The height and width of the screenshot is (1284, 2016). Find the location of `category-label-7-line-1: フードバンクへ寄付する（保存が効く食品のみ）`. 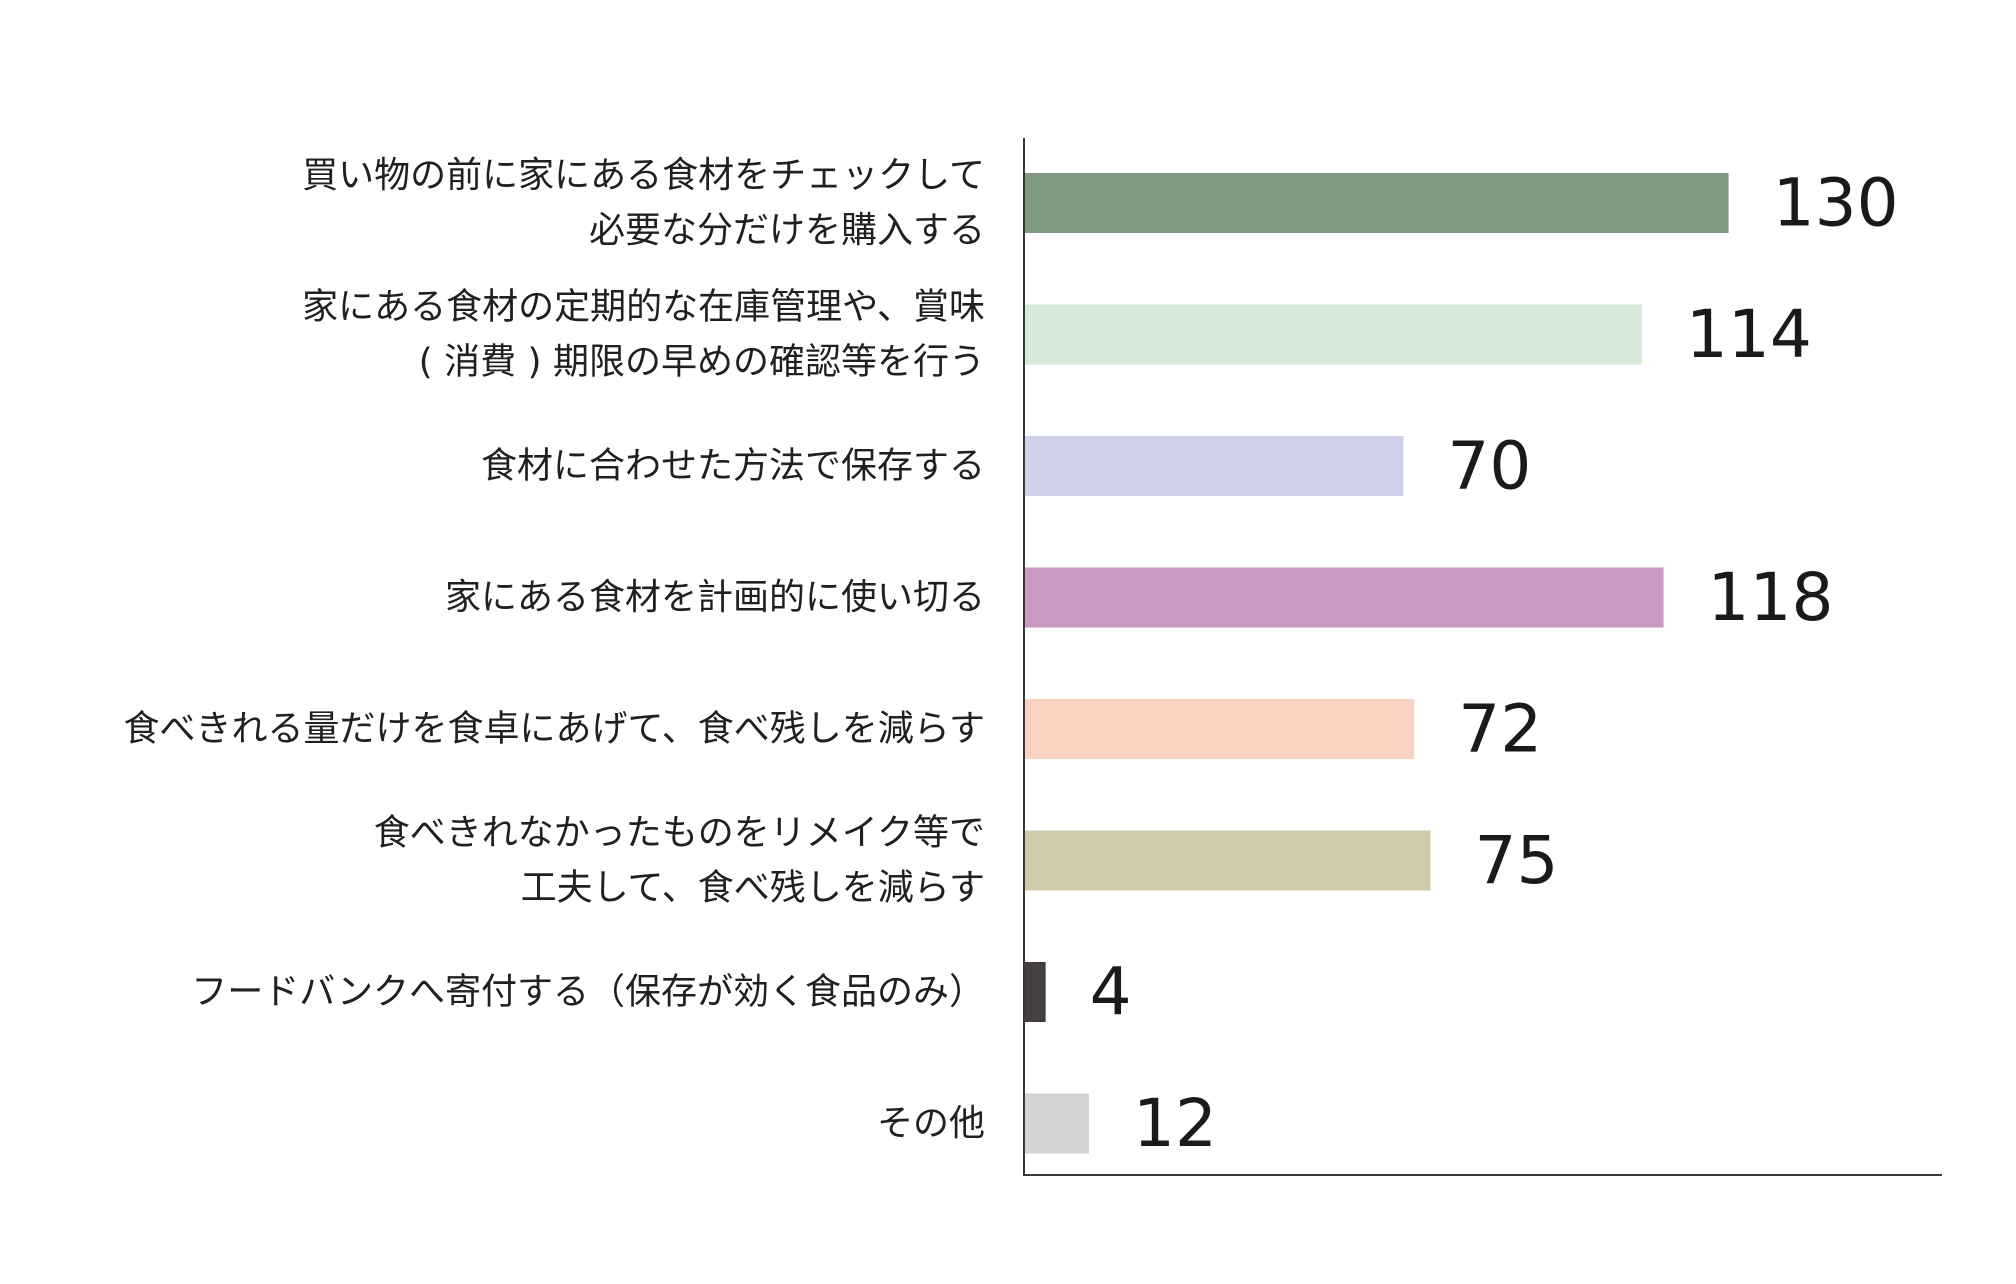

category-label-7-line-1: フードバンクへ寄付する（保存が効く食品のみ） is located at coordinates (588, 992).